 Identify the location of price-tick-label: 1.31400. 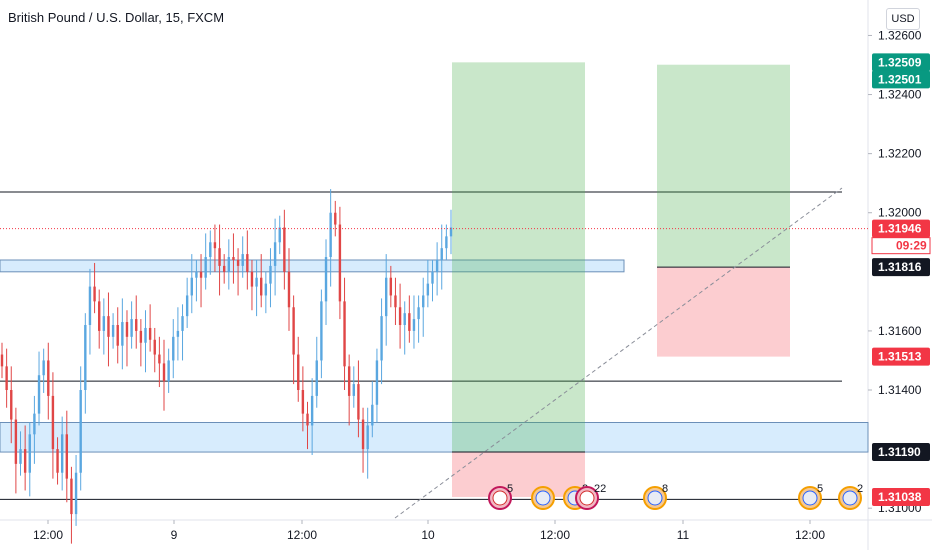
(900, 390).